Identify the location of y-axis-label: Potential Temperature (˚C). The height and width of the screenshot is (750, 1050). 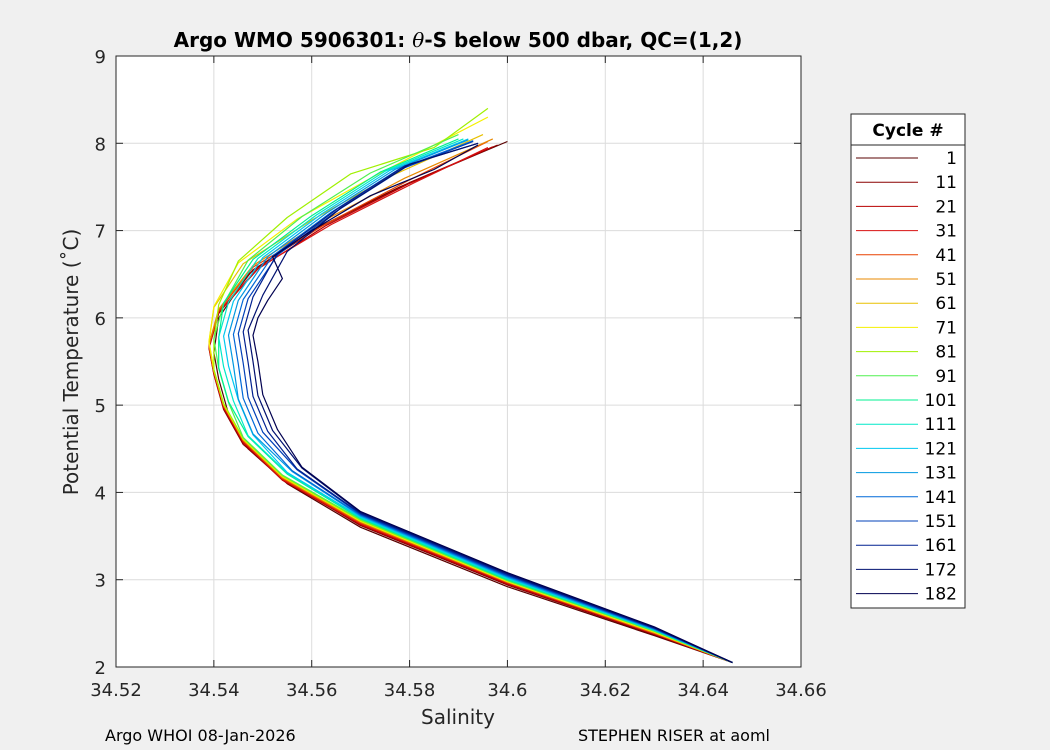
(71, 362).